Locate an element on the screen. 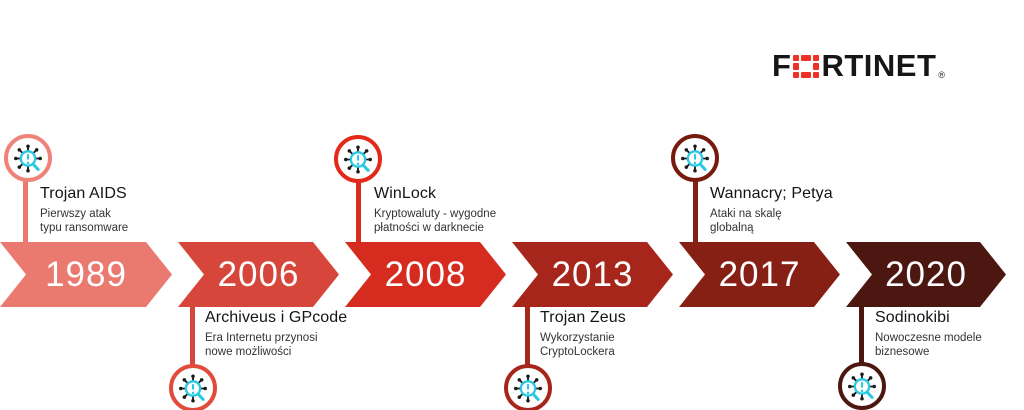 This screenshot has width=1024, height=410. milestone-description: Pierwszy atak typu ransomware is located at coordinates (84, 221).